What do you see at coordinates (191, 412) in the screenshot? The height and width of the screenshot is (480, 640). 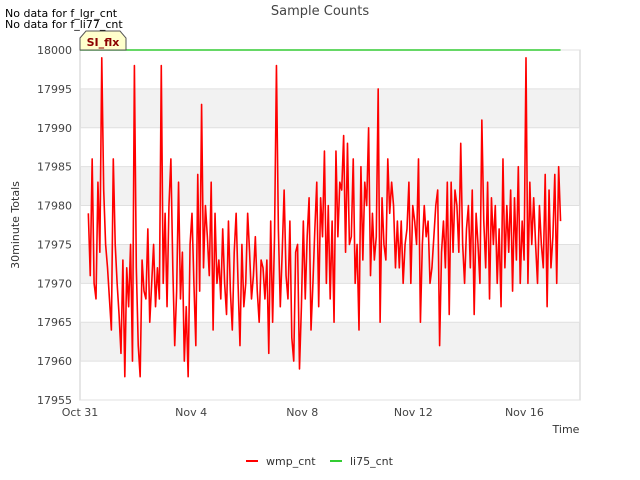 I see `x-tick-label: Nov 4` at bounding box center [191, 412].